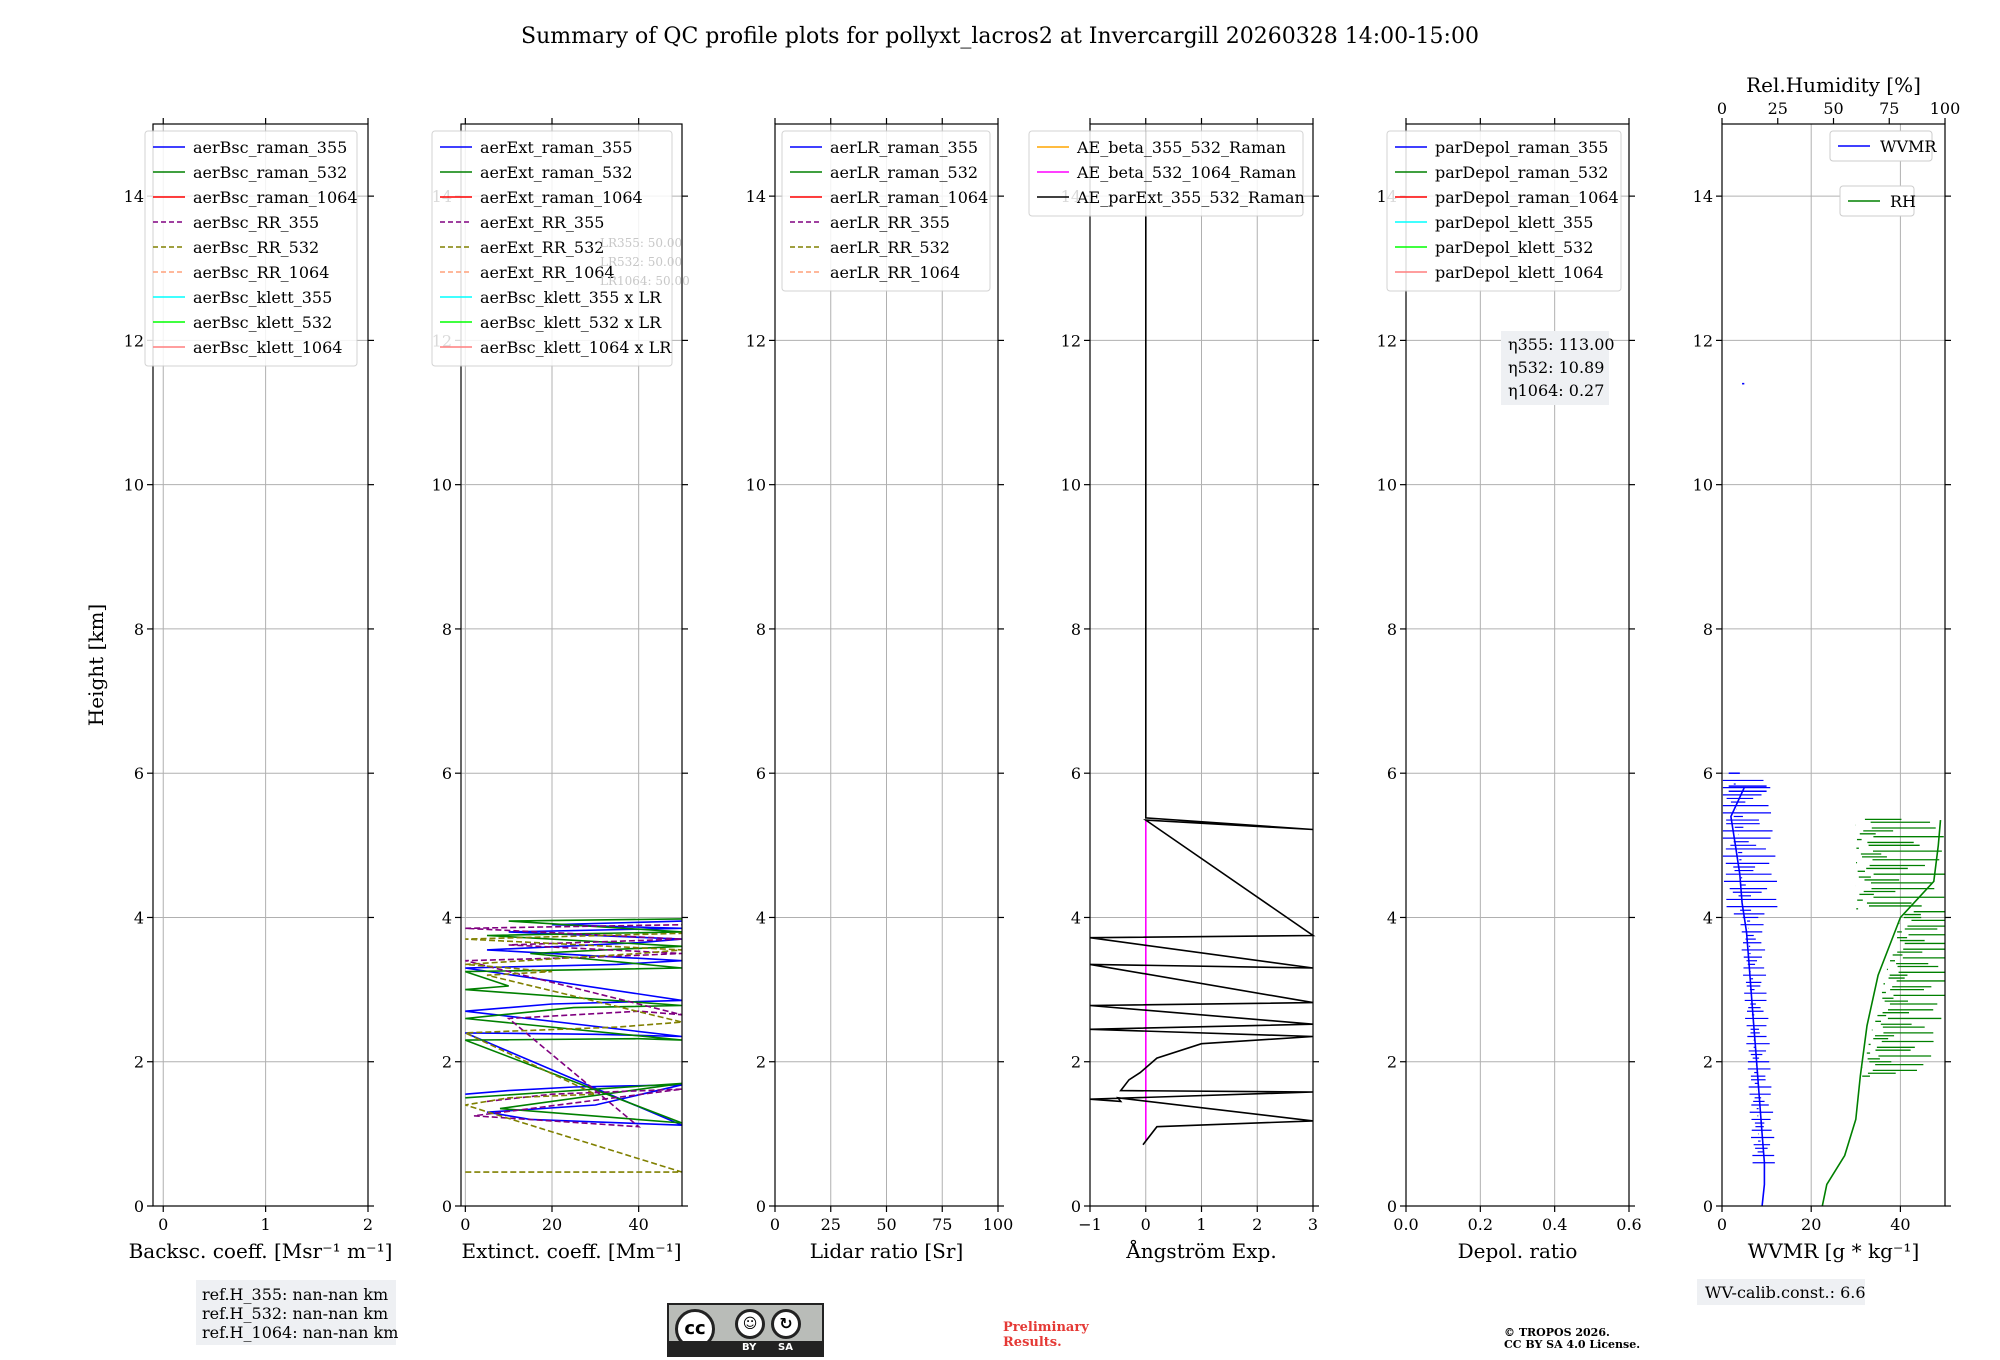  What do you see at coordinates (1313, 1224) in the screenshot?
I see `x-tick-label: 3` at bounding box center [1313, 1224].